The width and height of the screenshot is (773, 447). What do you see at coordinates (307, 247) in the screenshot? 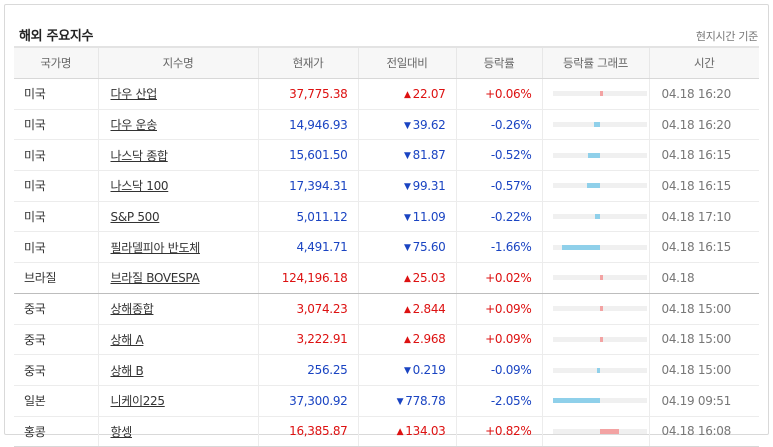
I see `price-cell: 4,491.71` at bounding box center [307, 247].